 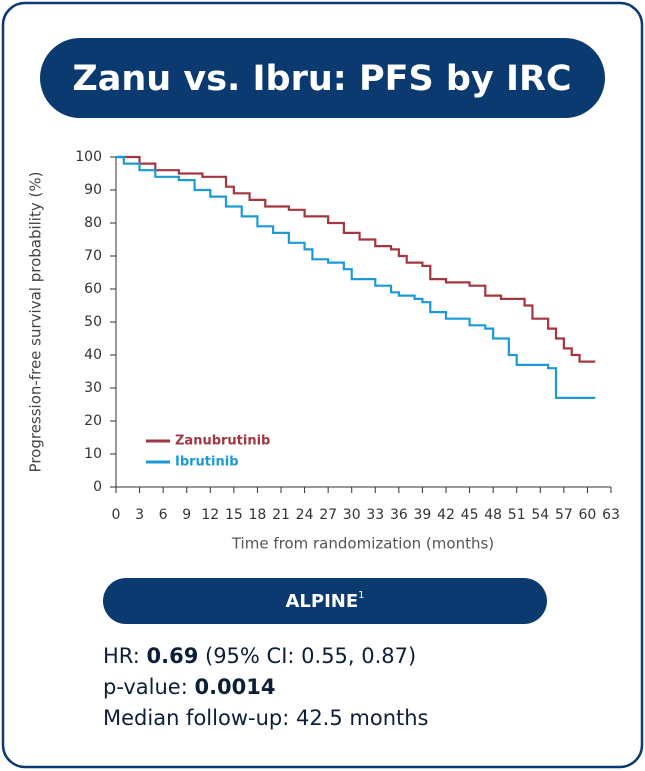 I want to click on x-tick-label: 33, so click(x=375, y=515).